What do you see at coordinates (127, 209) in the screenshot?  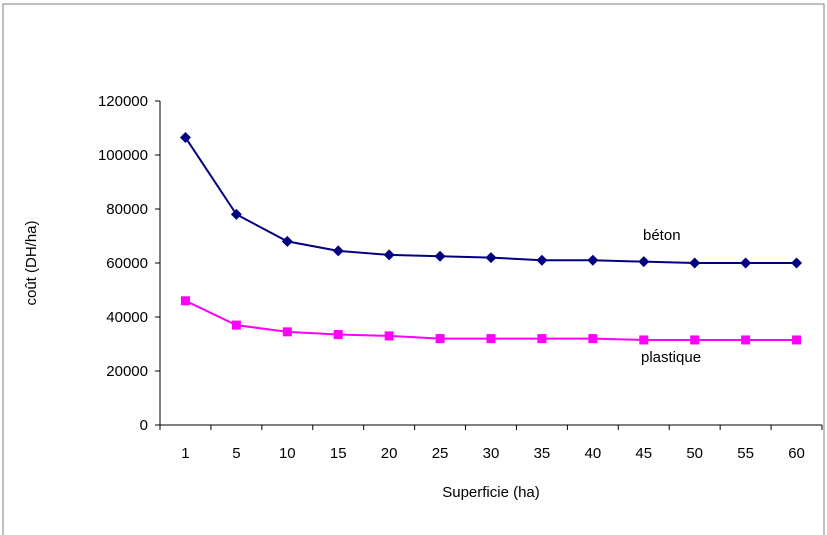 I see `y-tick-label: 80000` at bounding box center [127, 209].